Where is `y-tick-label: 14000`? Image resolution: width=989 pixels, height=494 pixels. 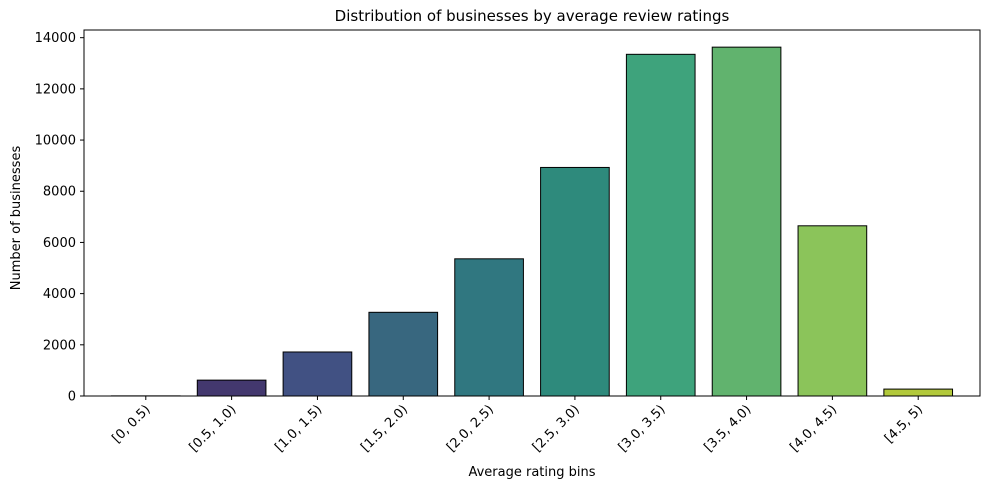 y-tick-label: 14000 is located at coordinates (55, 38).